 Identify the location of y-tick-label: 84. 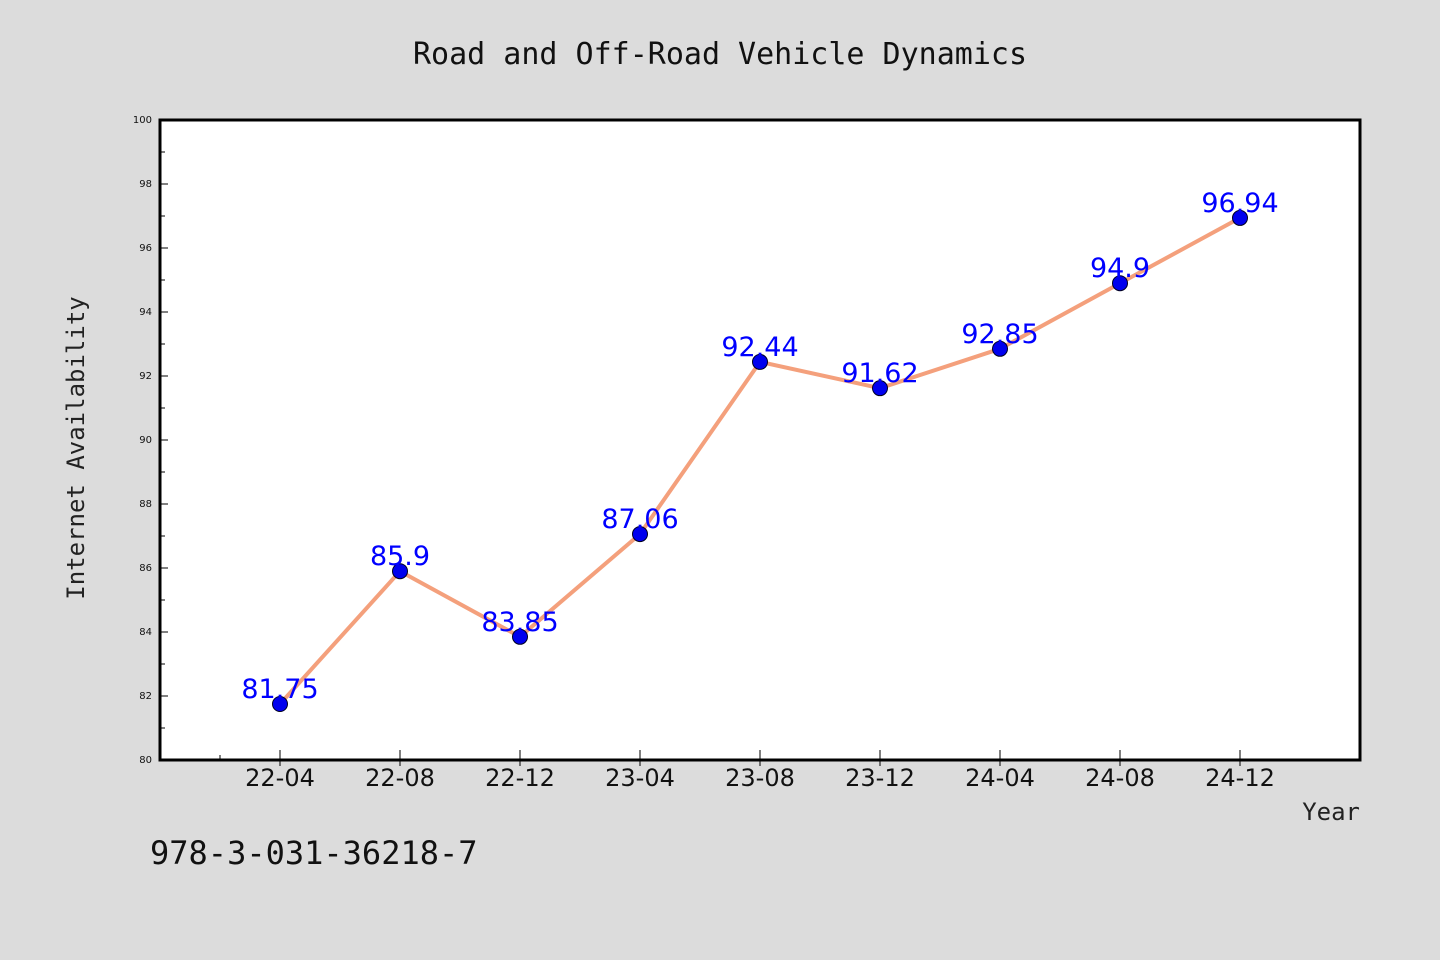
(145, 632).